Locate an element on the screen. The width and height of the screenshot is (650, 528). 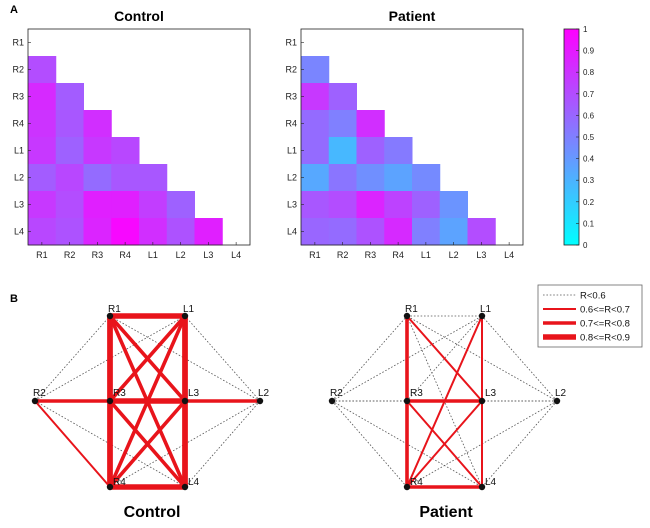
colorbar-tick-label: 0 is located at coordinates (585, 245).